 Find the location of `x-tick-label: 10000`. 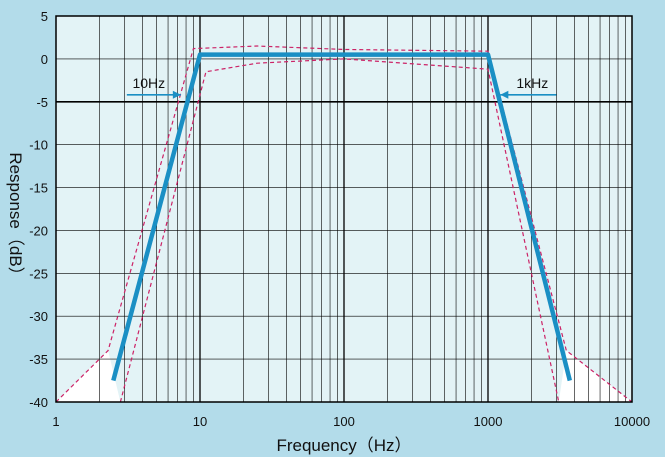

x-tick-label: 10000 is located at coordinates (632, 421).